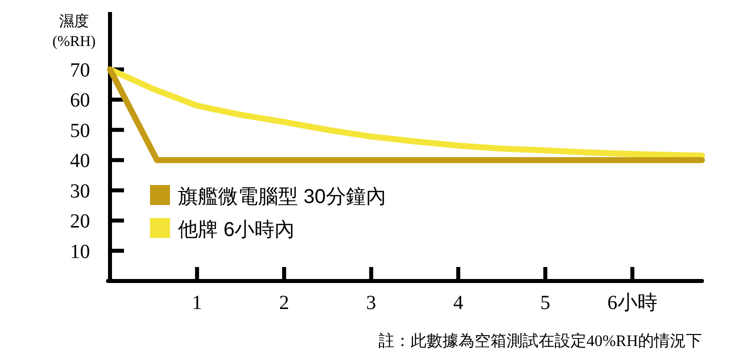 The image size is (751, 354). What do you see at coordinates (80, 191) in the screenshot?
I see `y-tick-label: 30` at bounding box center [80, 191].